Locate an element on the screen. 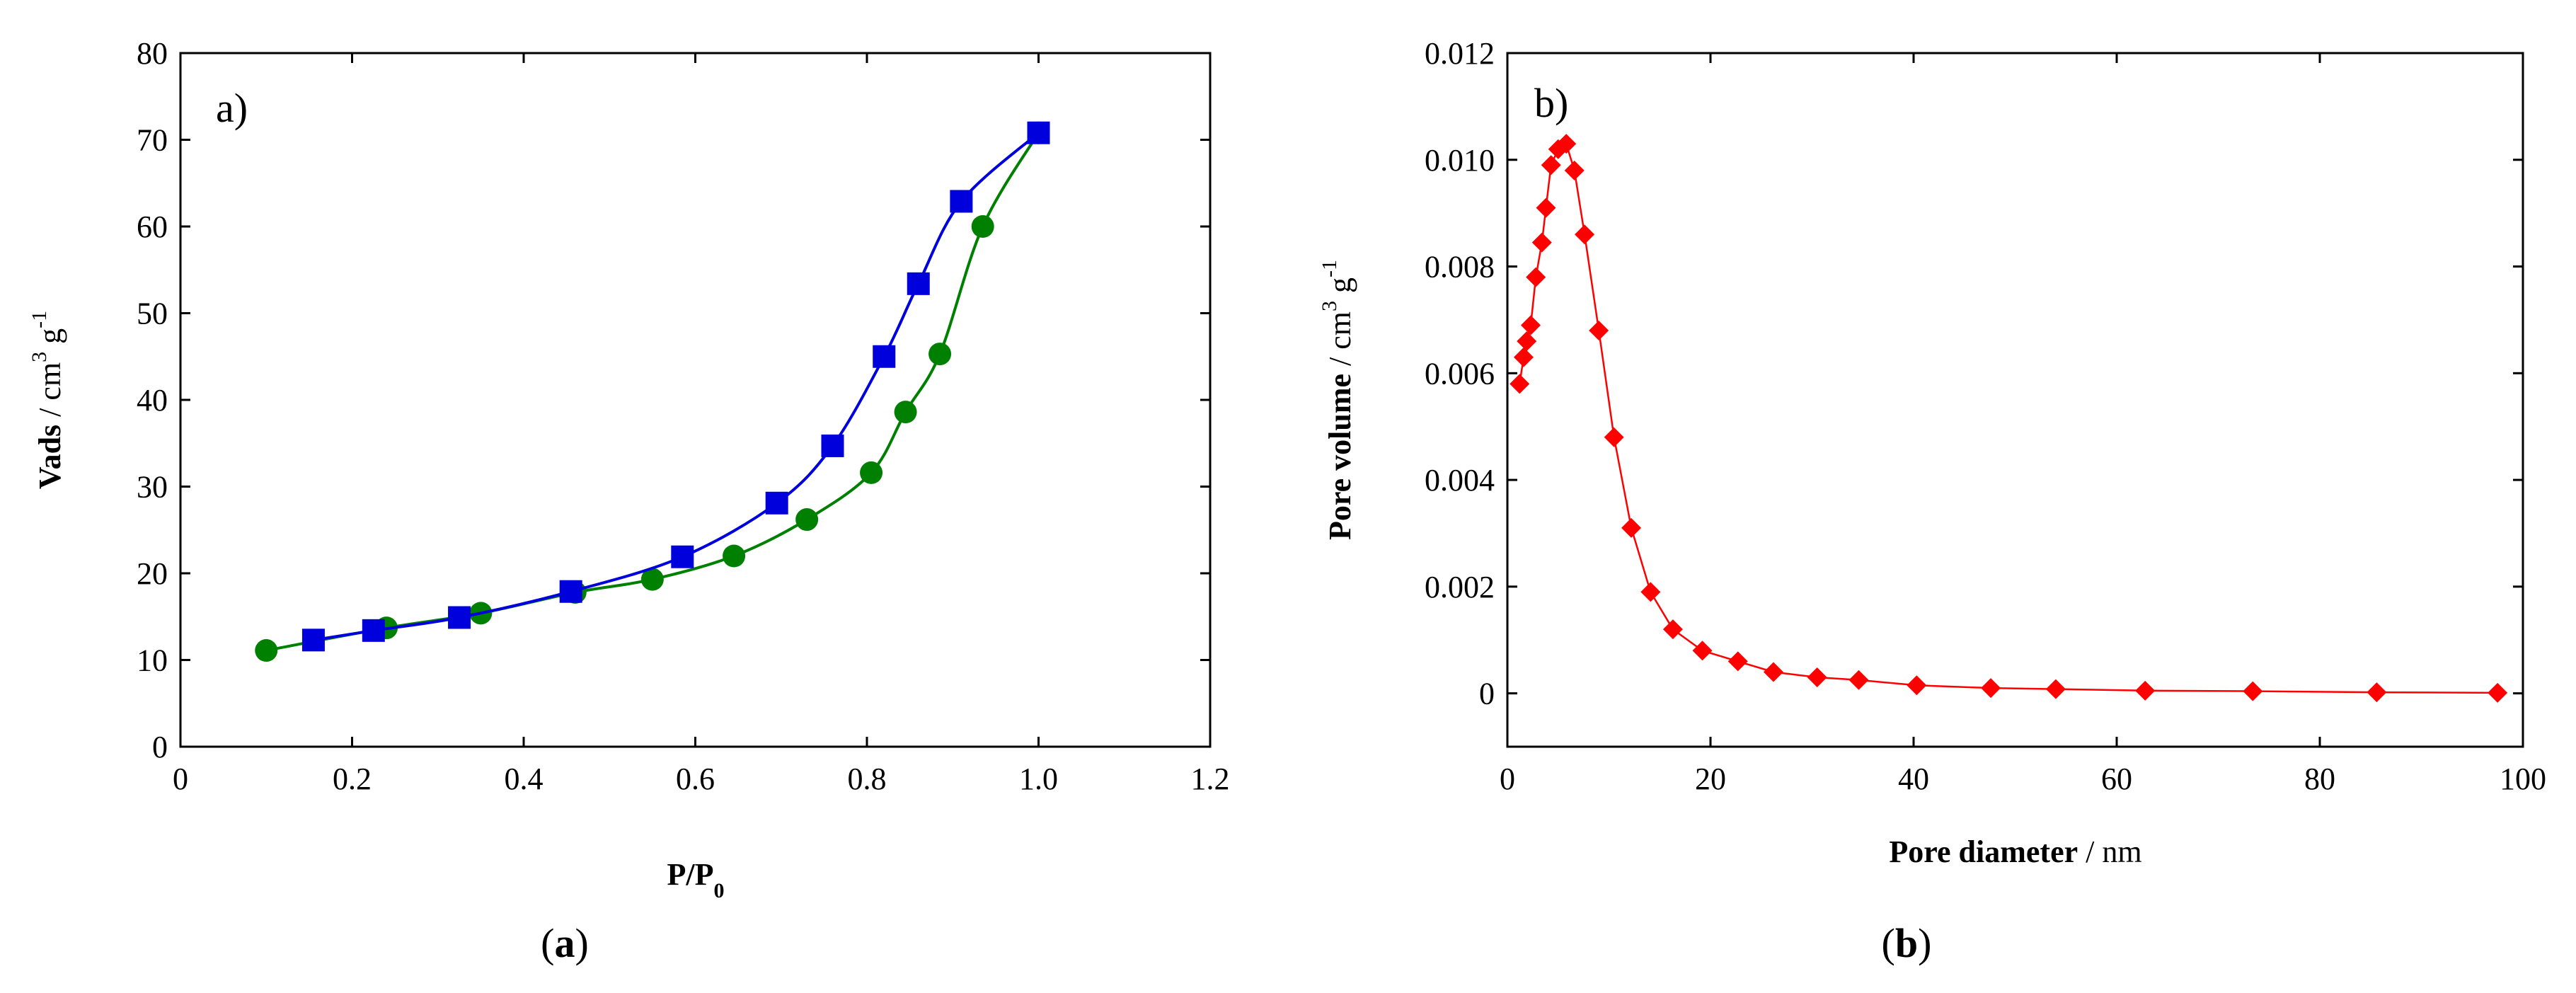  panel-b-label: b) is located at coordinates (1551, 103).